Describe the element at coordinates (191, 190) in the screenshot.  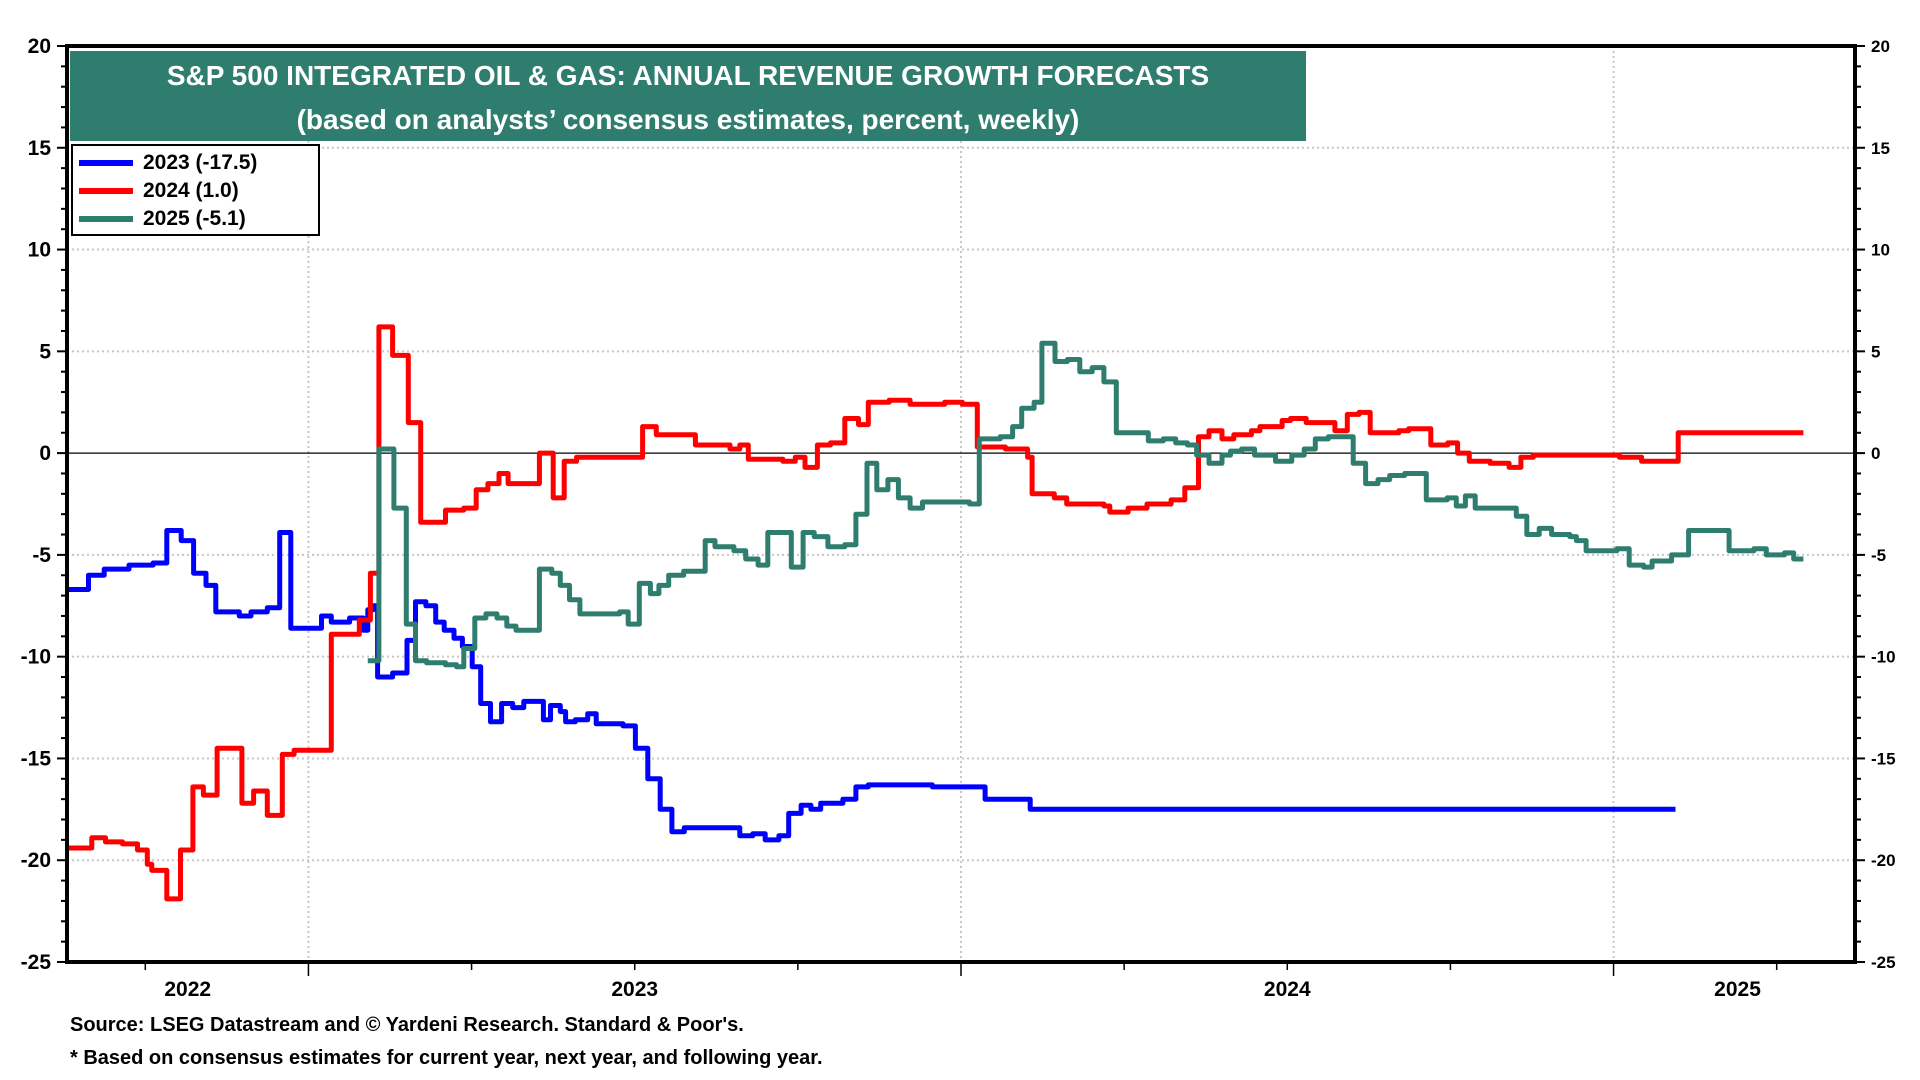
I see `legend-label: 2024 (1.0)` at that location.